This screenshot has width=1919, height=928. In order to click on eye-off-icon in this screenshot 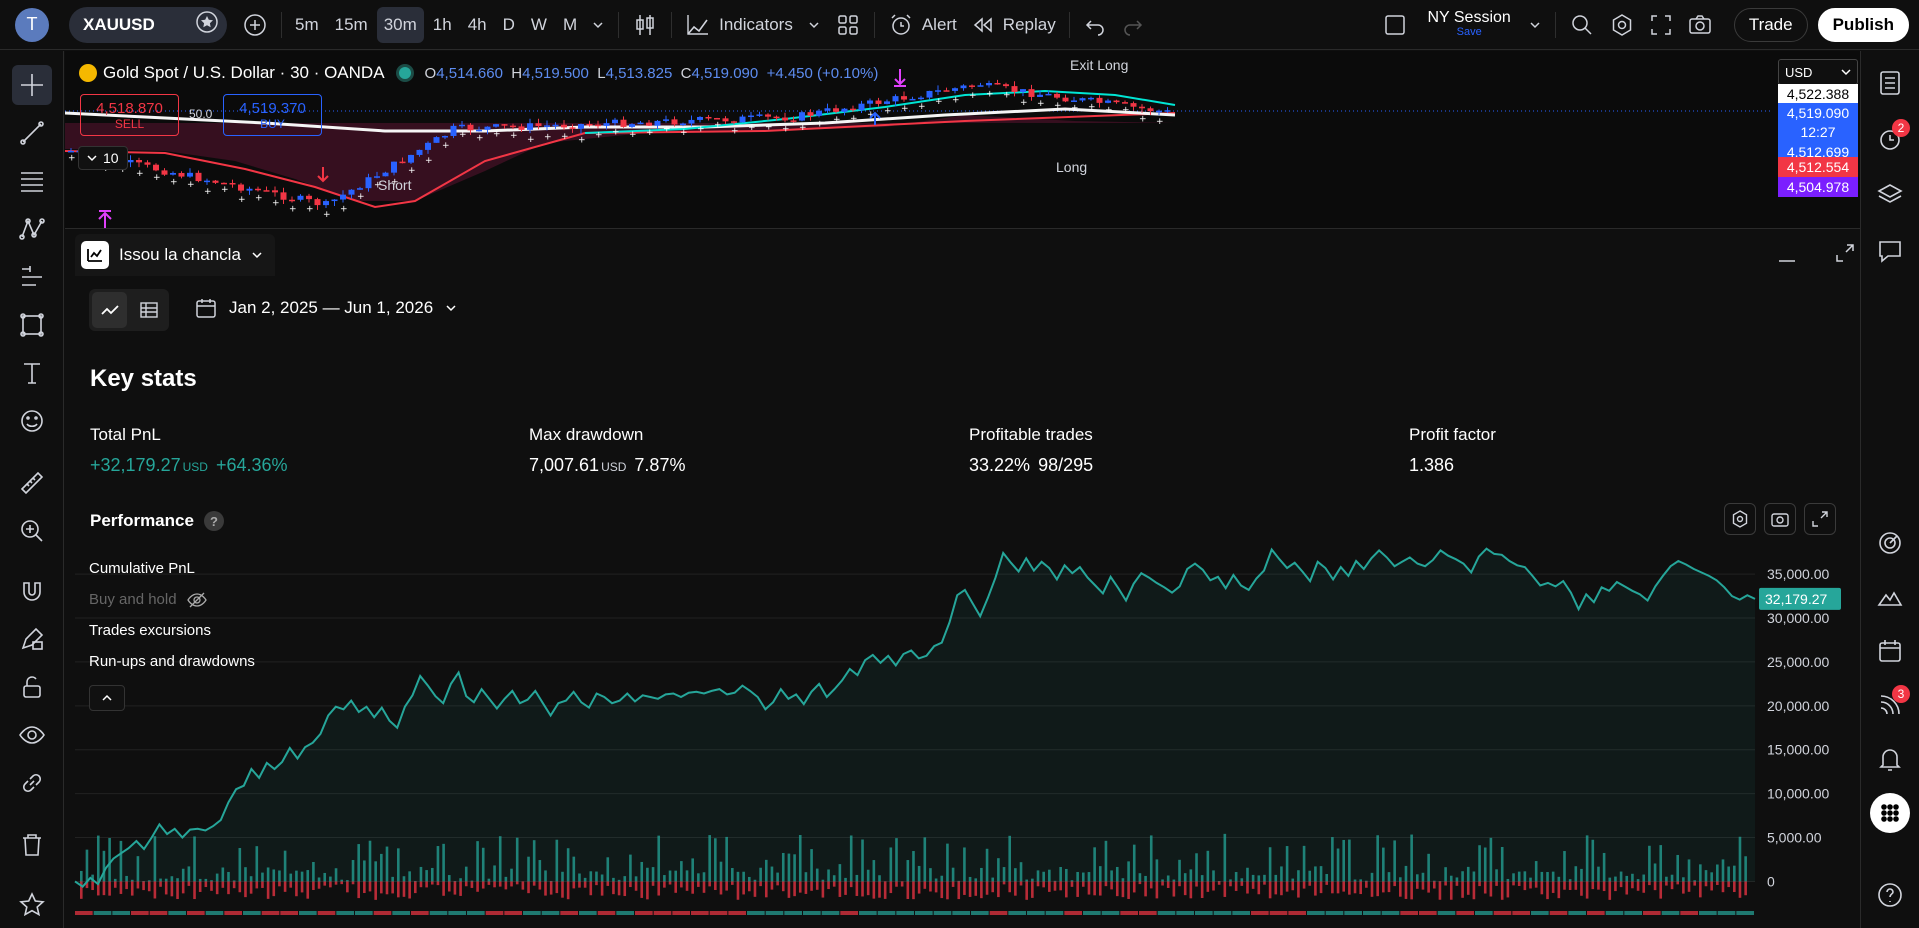, I will do `click(196, 600)`.